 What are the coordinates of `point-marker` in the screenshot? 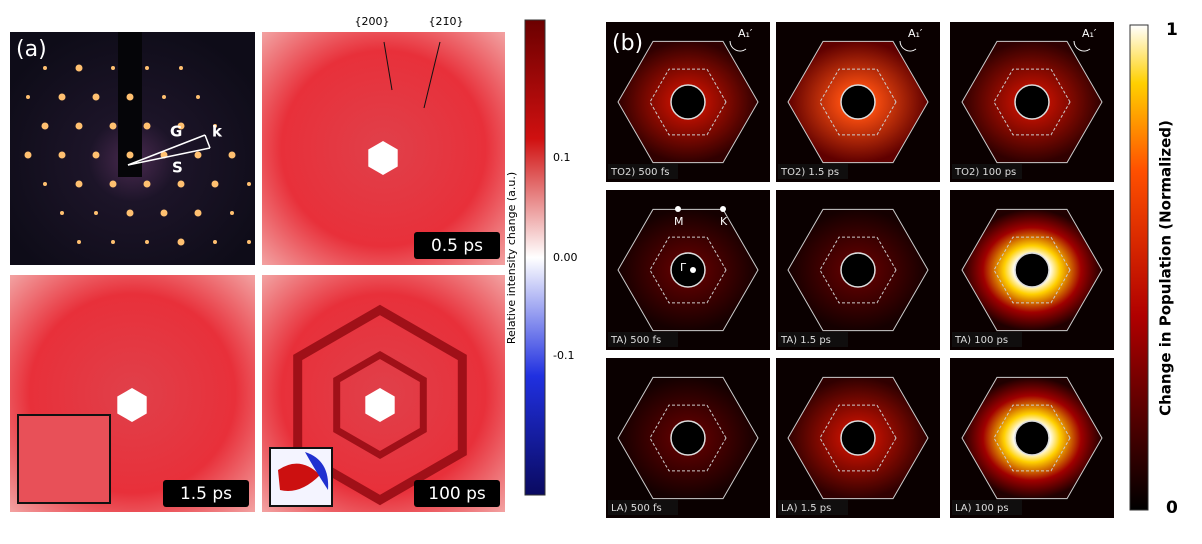 It's located at (723, 209).